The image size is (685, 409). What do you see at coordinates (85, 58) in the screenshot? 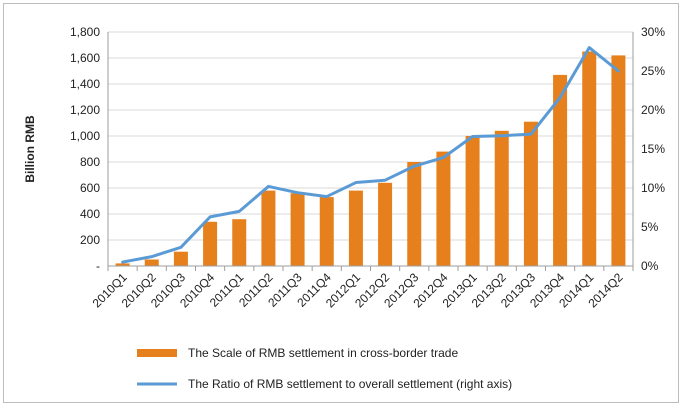
I see `y-tick-label: 1,600` at bounding box center [85, 58].